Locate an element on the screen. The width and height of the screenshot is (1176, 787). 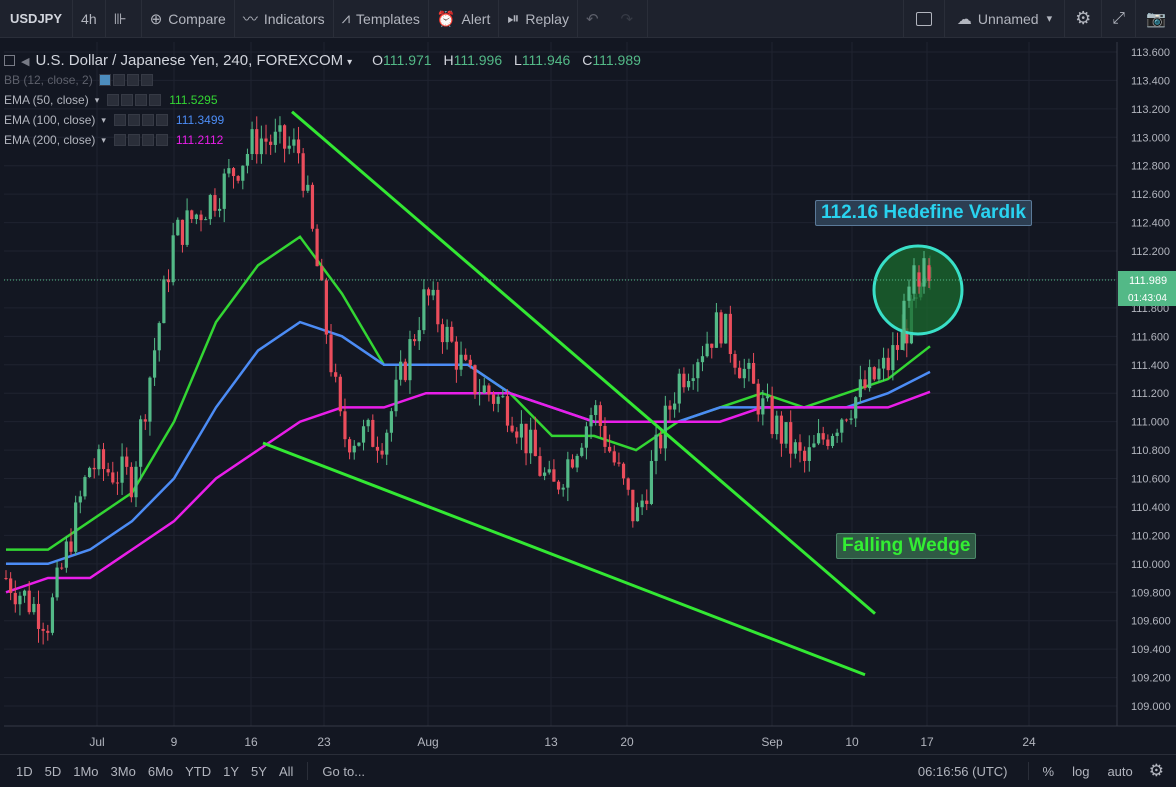
range-button-all: All is located at coordinates (286, 771).